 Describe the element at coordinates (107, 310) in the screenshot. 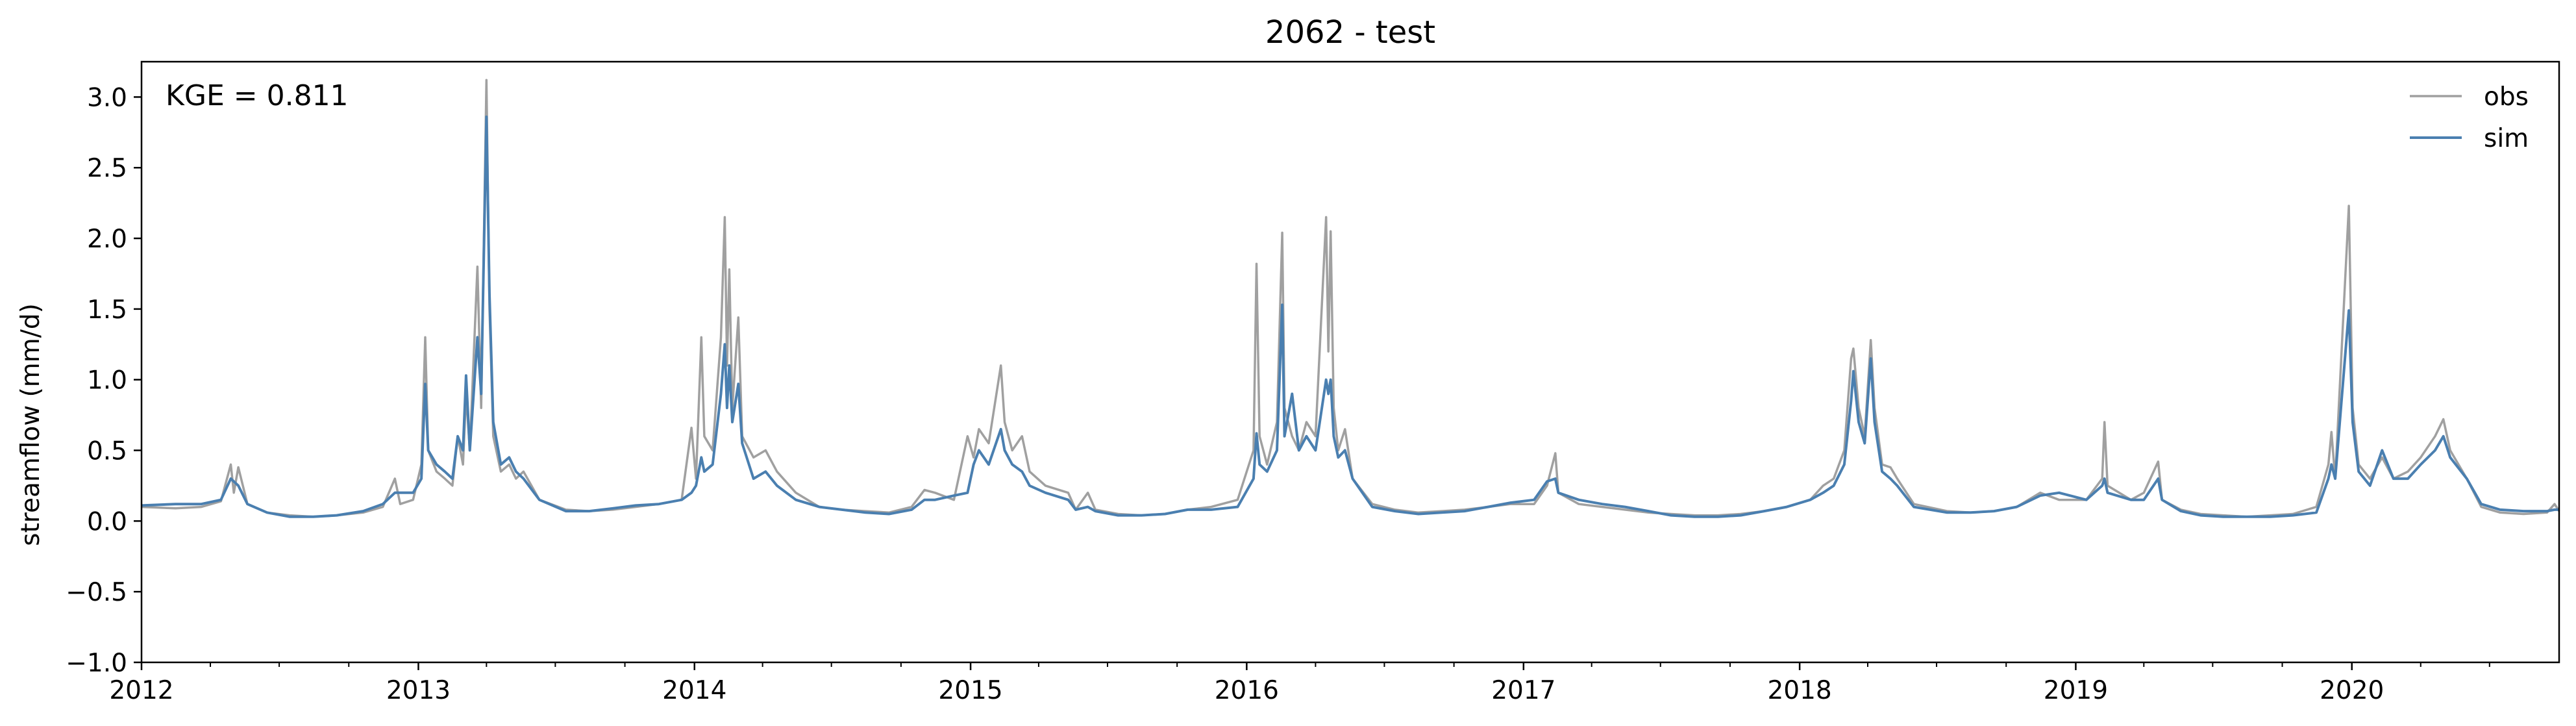

I see `y-tick-label: 1.5` at that location.